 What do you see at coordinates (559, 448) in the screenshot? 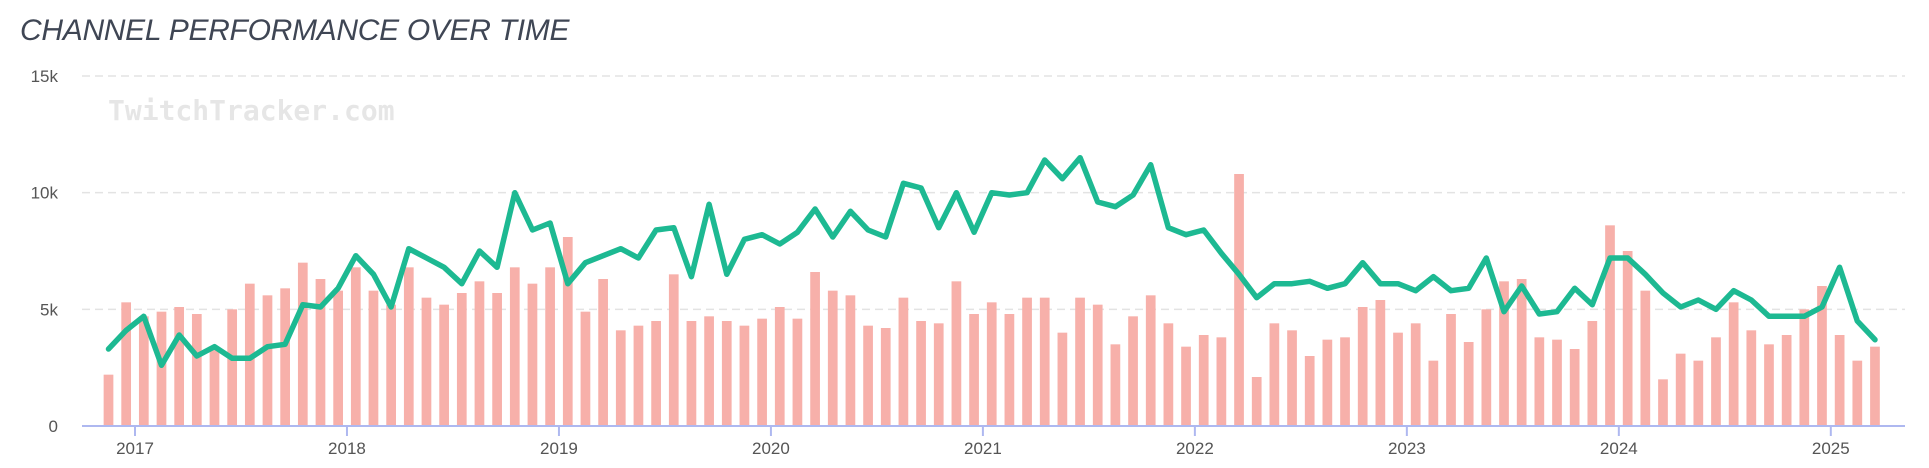
I see `x-tick-label: 2019` at bounding box center [559, 448].